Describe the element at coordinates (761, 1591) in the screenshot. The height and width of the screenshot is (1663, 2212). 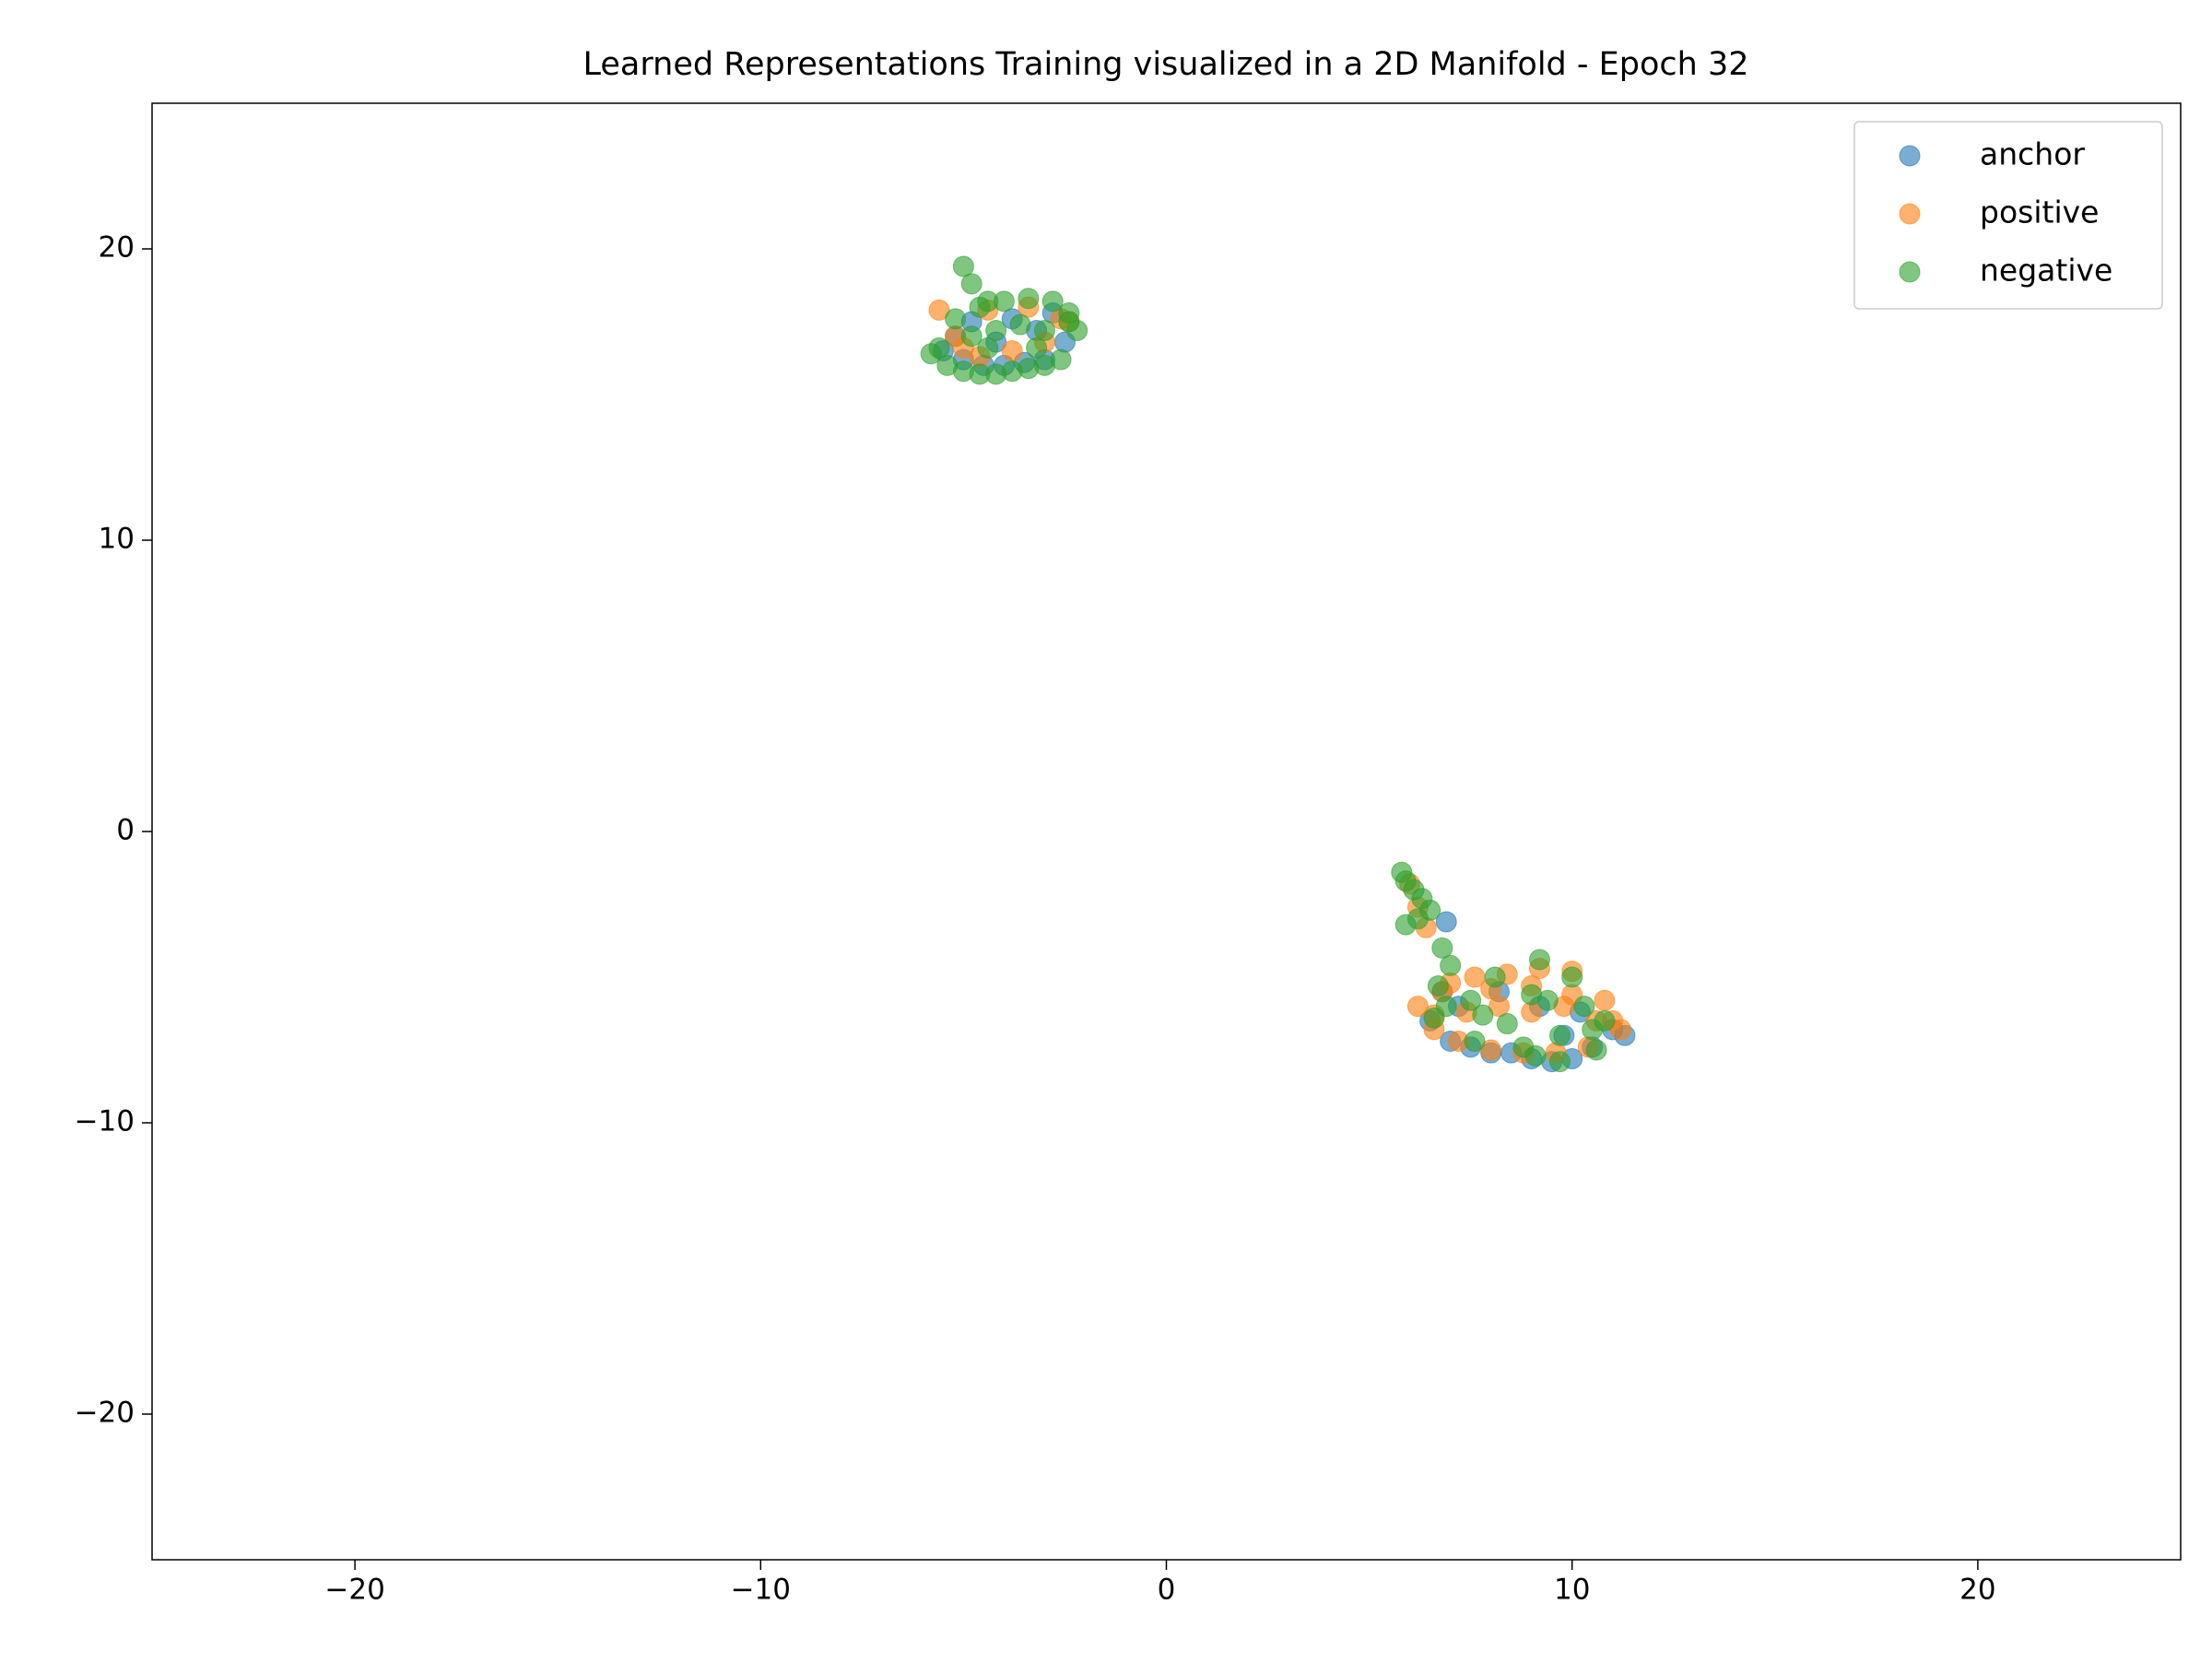
I see `x-tick-label: −10` at that location.